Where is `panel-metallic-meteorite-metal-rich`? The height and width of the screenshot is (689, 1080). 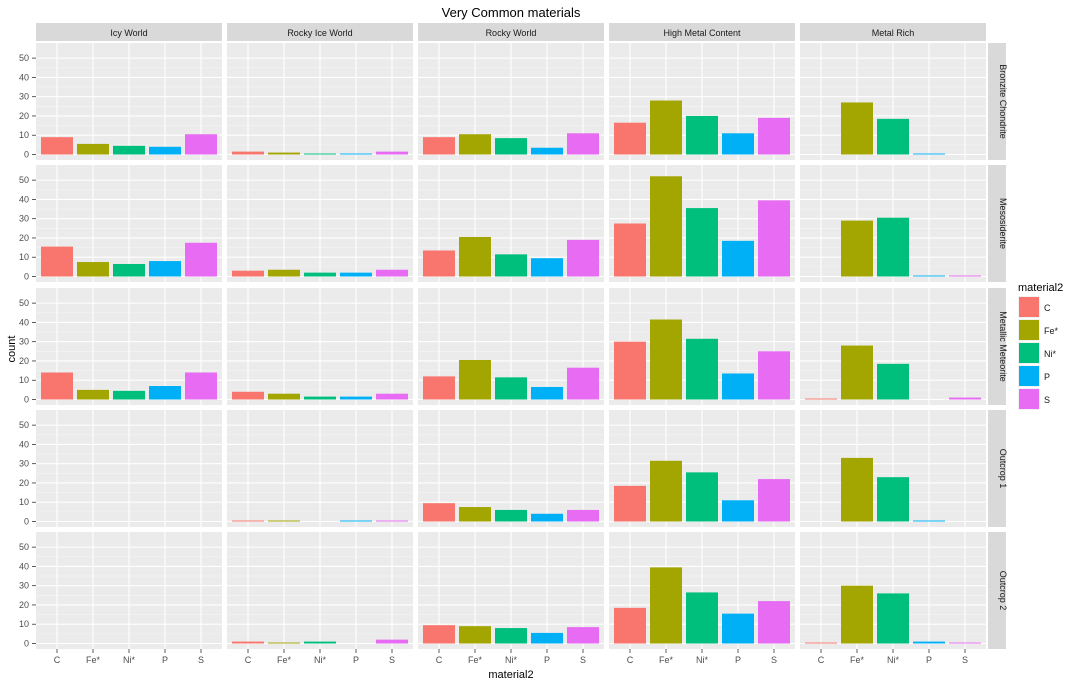 panel-metallic-meteorite-metal-rich is located at coordinates (893, 346).